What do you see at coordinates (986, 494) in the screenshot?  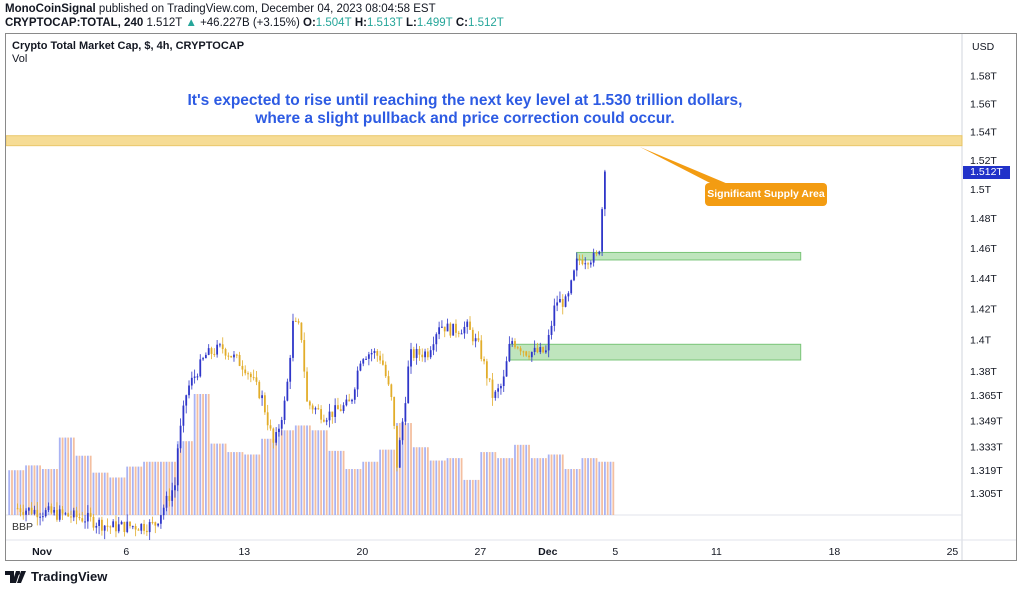 I see `price-tick-label: 1.305T` at bounding box center [986, 494].